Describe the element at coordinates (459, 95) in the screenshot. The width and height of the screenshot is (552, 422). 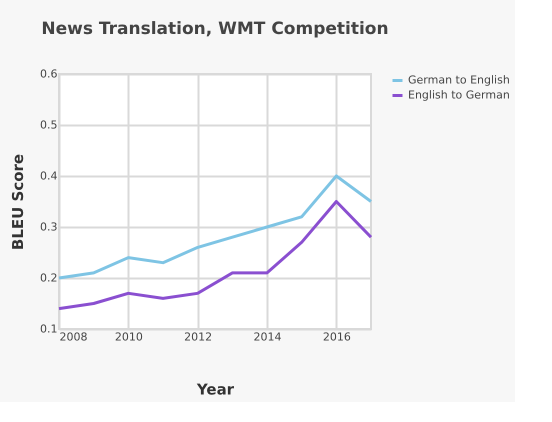
I see `legend-label: English to German` at that location.